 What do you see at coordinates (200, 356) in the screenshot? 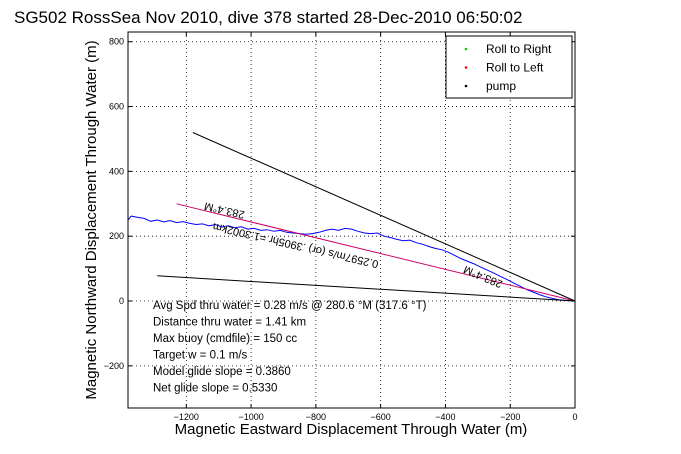
I see `stats-line: Target w = 0.1 m/s` at bounding box center [200, 356].